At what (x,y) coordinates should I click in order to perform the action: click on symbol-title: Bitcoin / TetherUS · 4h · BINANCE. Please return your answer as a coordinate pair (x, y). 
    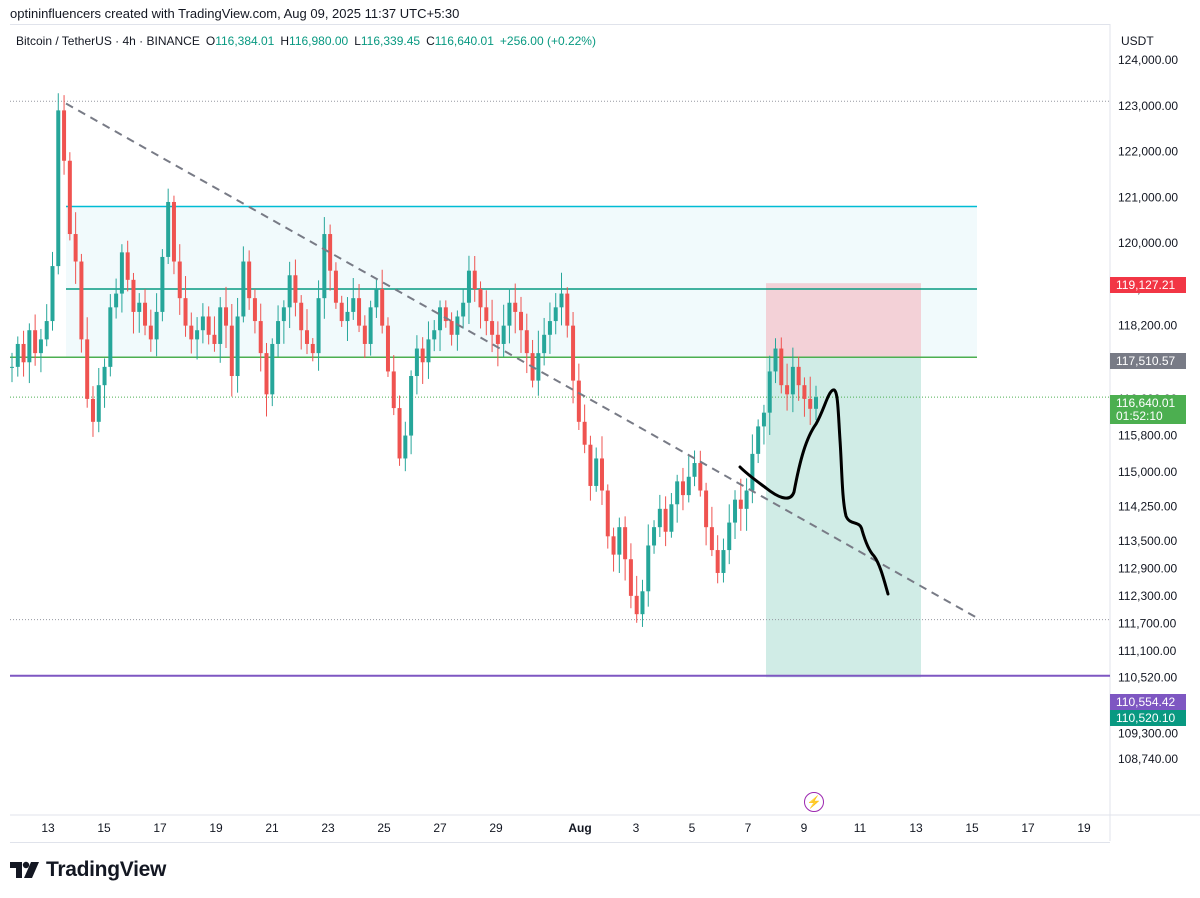
    Looking at the image, I should click on (108, 41).